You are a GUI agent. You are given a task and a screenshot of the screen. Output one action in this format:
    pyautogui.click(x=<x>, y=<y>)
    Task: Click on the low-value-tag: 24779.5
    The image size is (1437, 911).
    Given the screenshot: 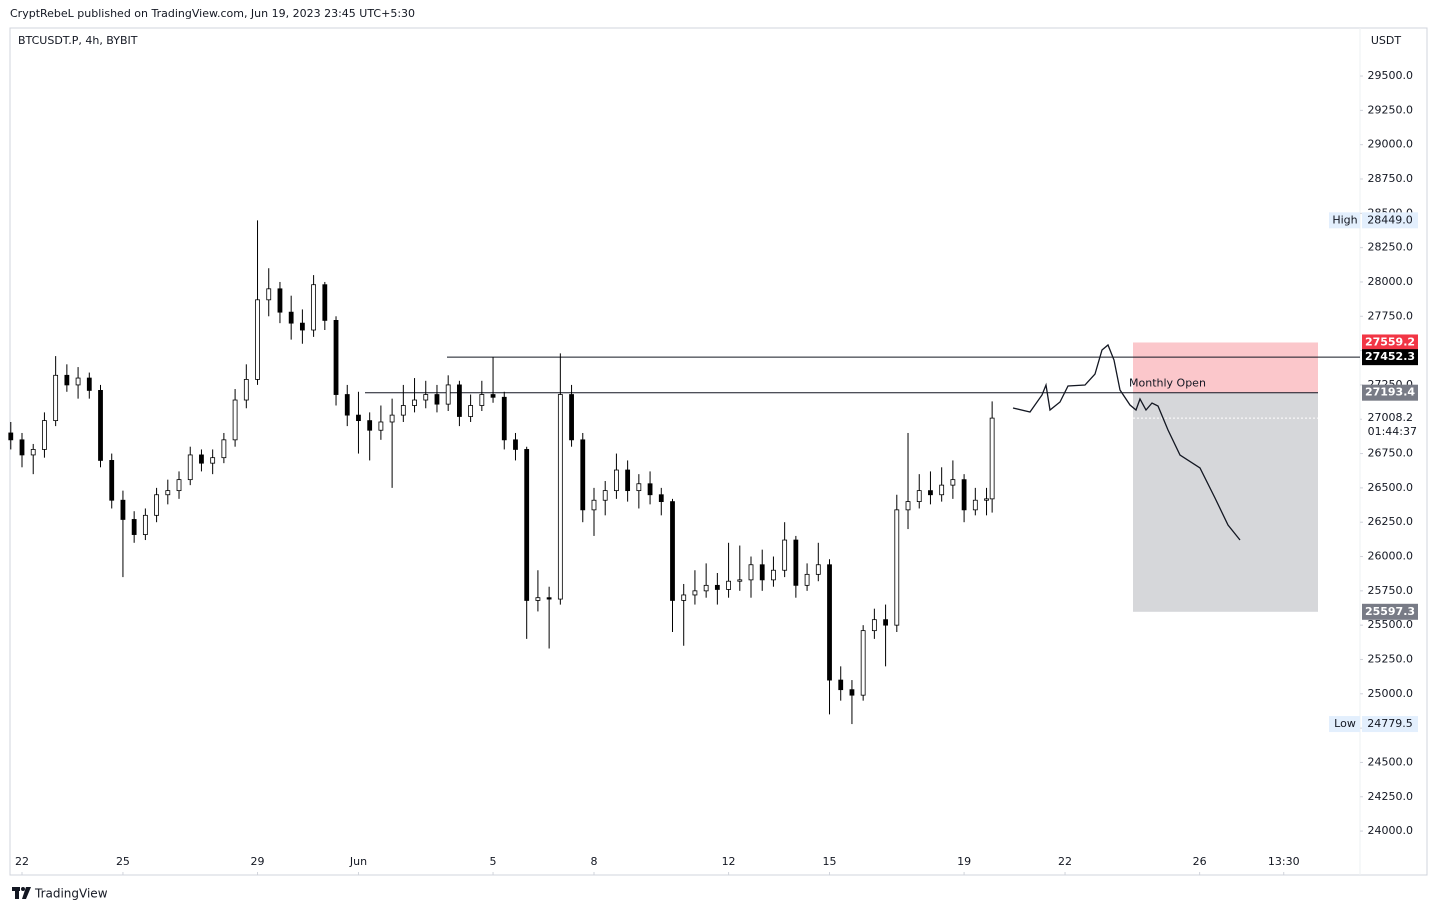 What is the action you would take?
    pyautogui.click(x=1390, y=723)
    